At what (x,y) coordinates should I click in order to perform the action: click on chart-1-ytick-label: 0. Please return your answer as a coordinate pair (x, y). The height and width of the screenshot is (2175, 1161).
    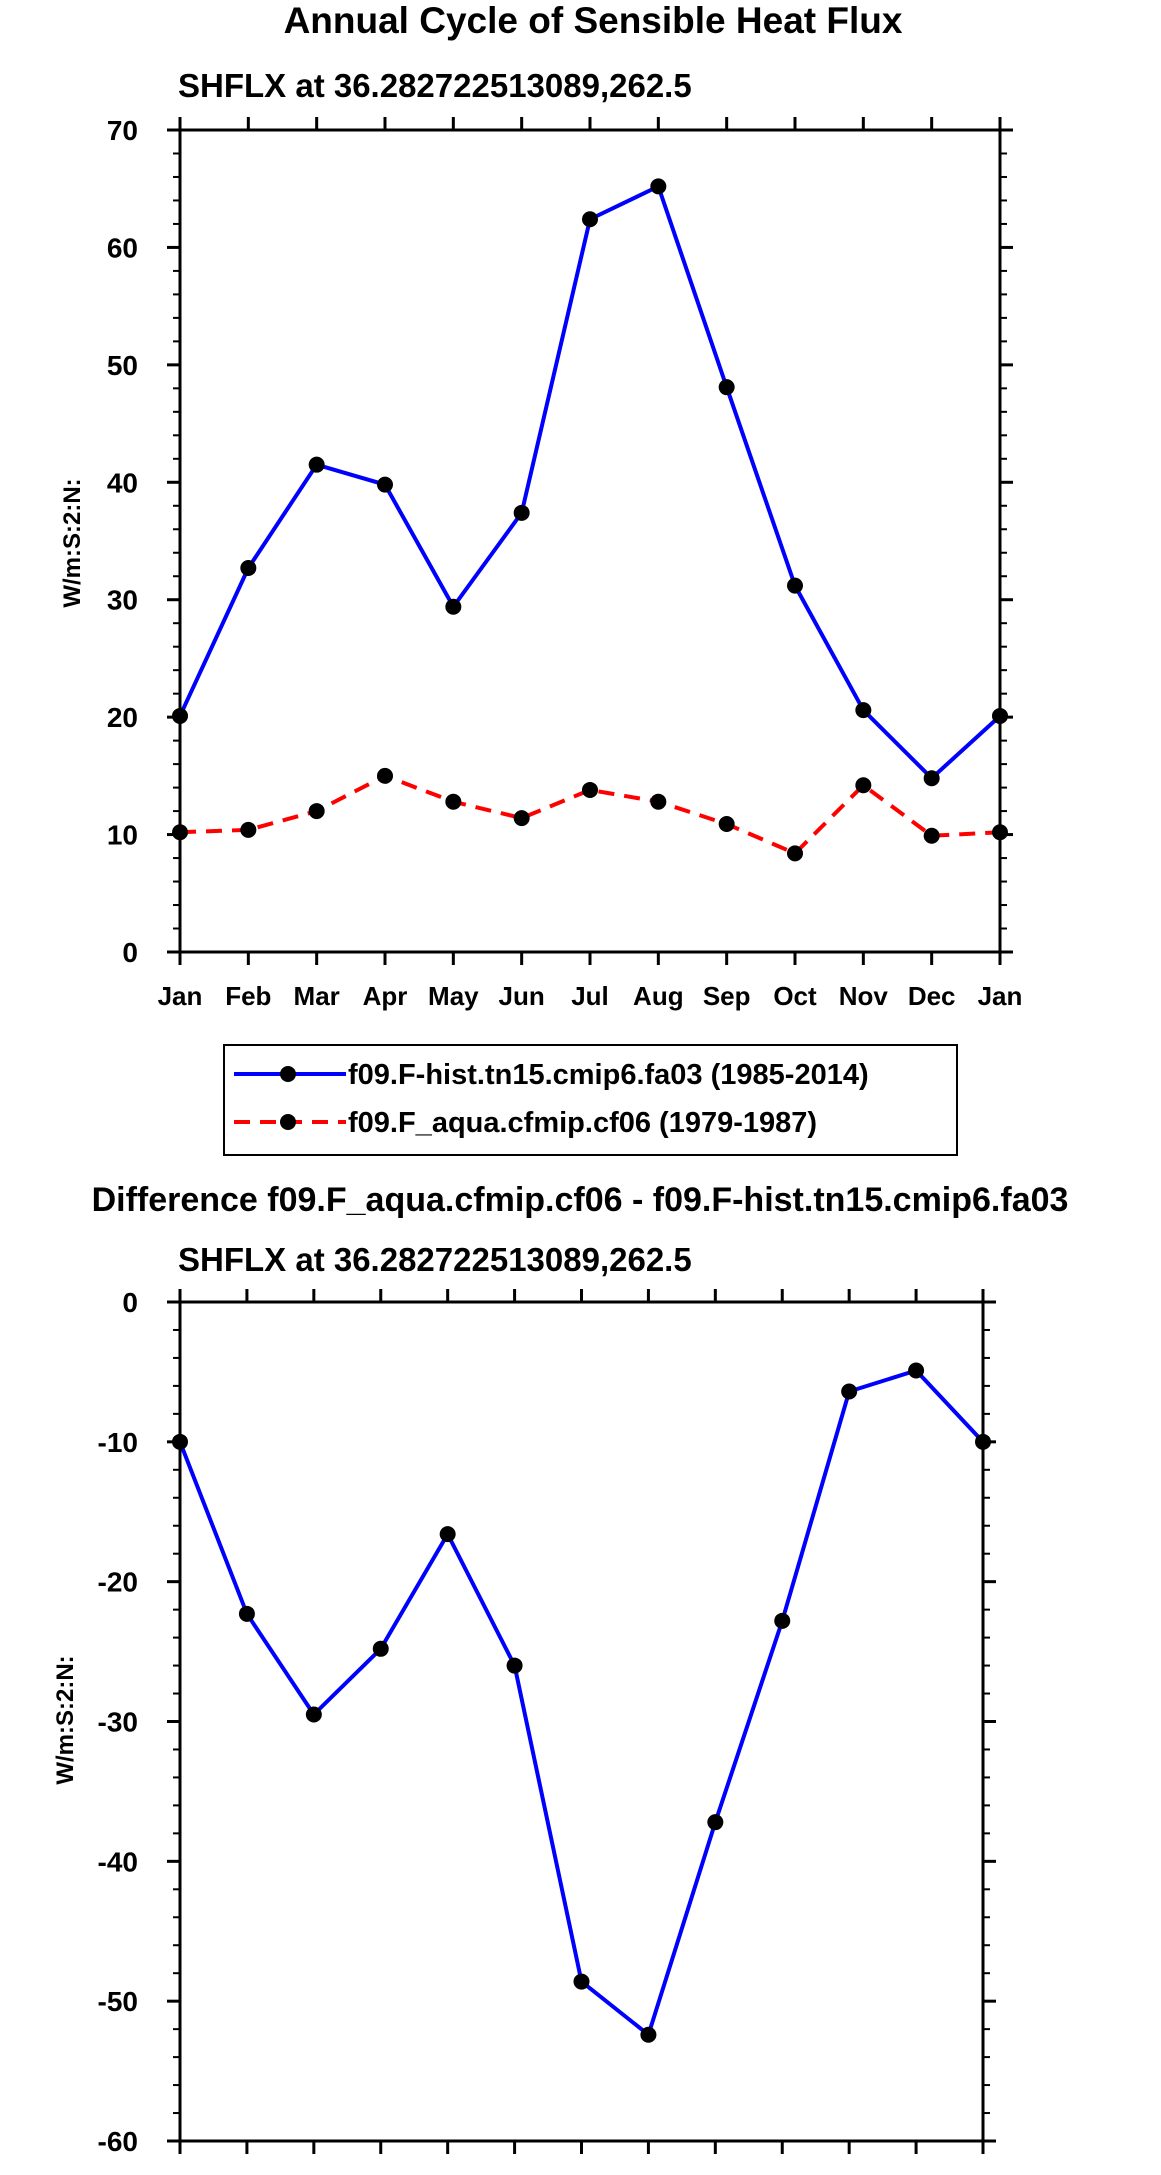
    Looking at the image, I should click on (130, 952).